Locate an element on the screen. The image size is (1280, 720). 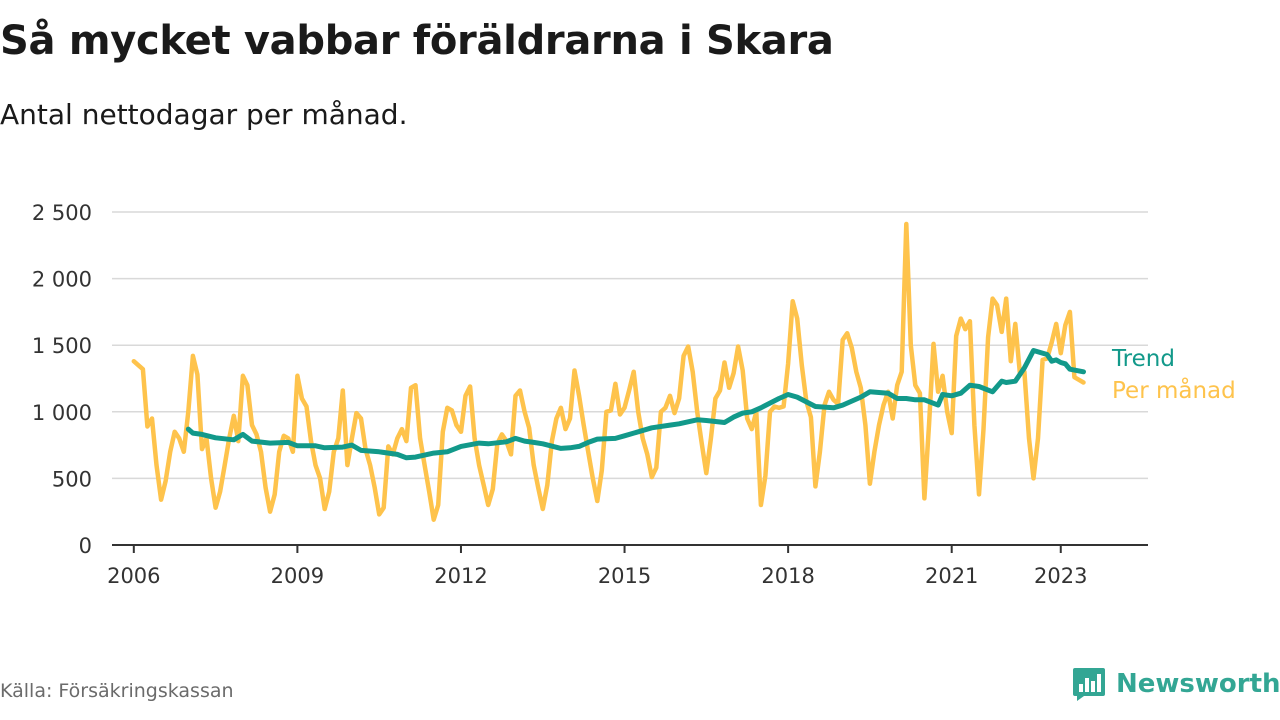
chart-subtitle: Antal nettodagar per månad. is located at coordinates (204, 114).